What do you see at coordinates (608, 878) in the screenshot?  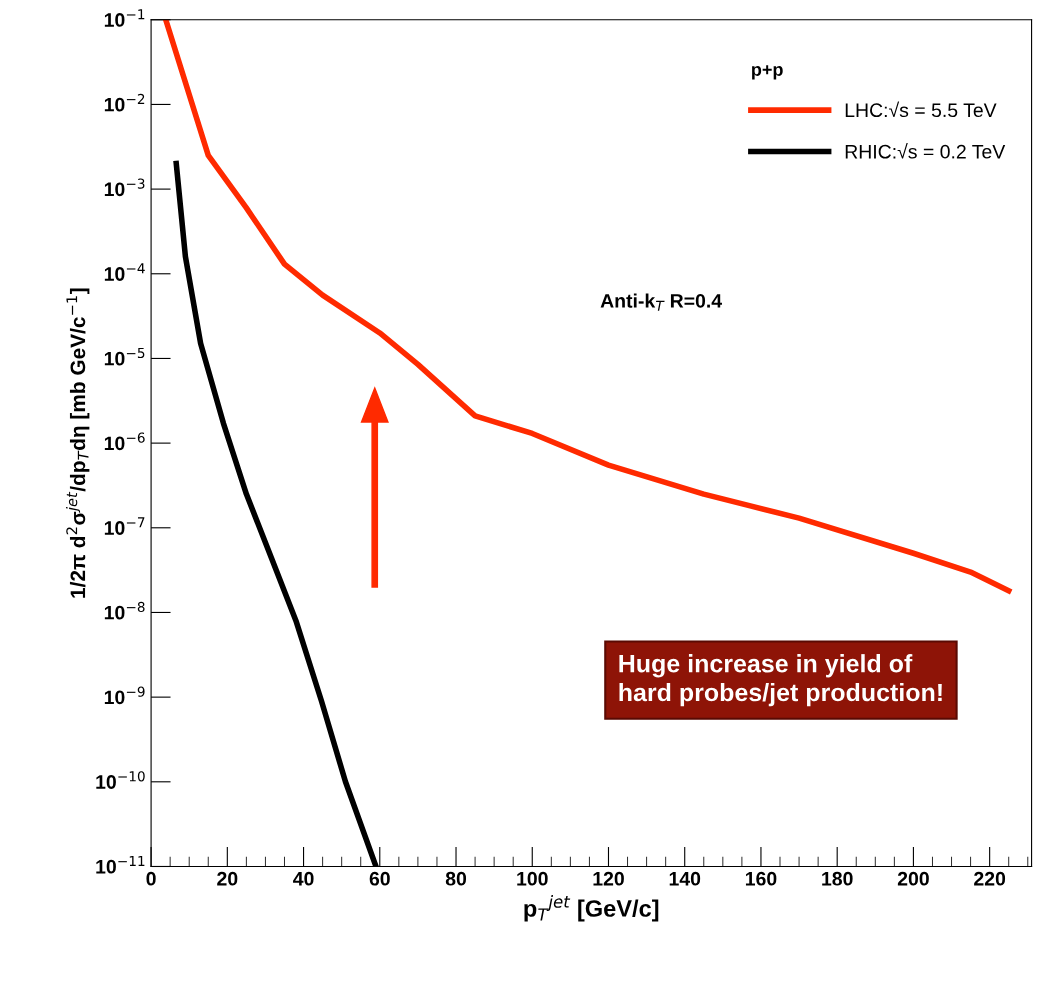 I see `x-tick-label: 120` at bounding box center [608, 878].